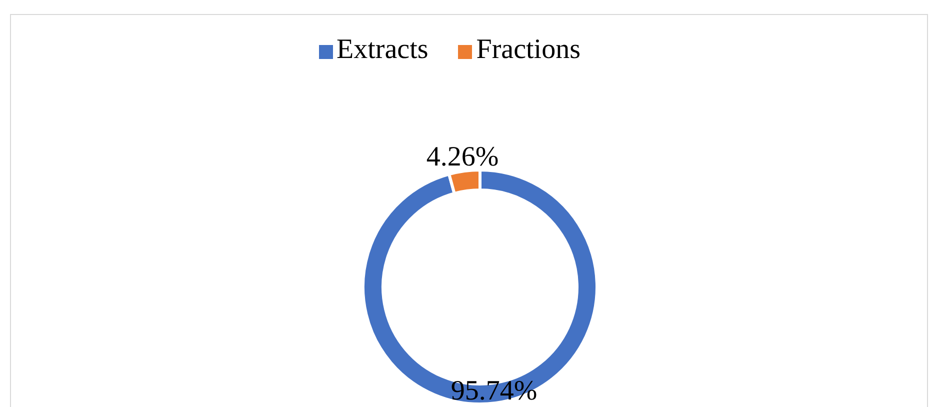  What do you see at coordinates (494, 391) in the screenshot?
I see `data-label: 95.74%` at bounding box center [494, 391].